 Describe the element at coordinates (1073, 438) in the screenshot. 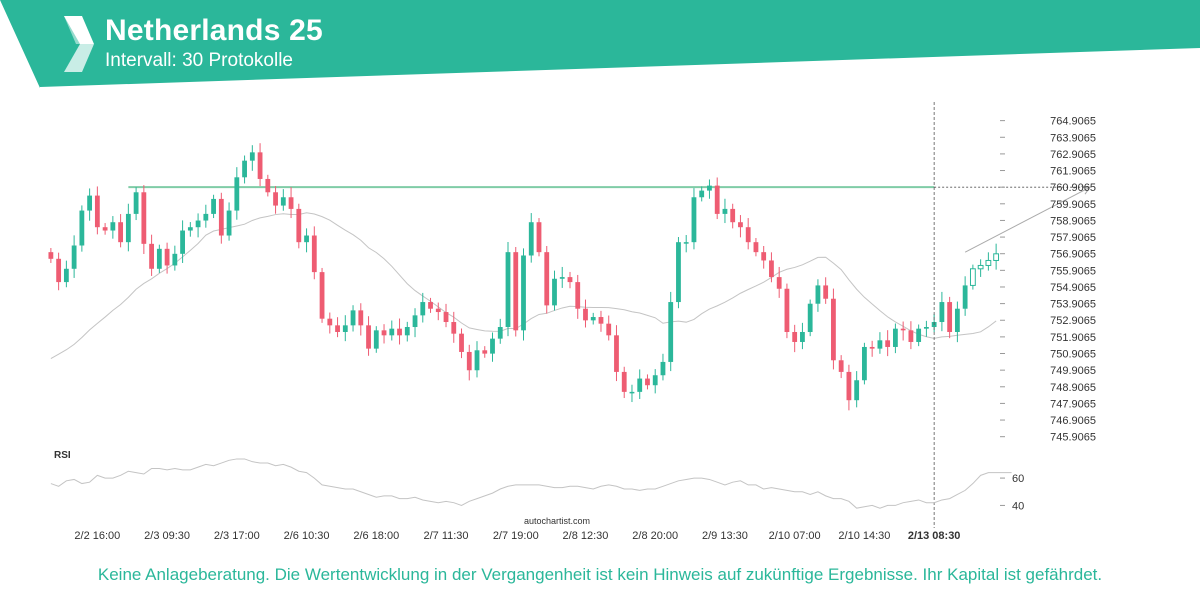

I see `y-tick-label: 745.9065` at that location.